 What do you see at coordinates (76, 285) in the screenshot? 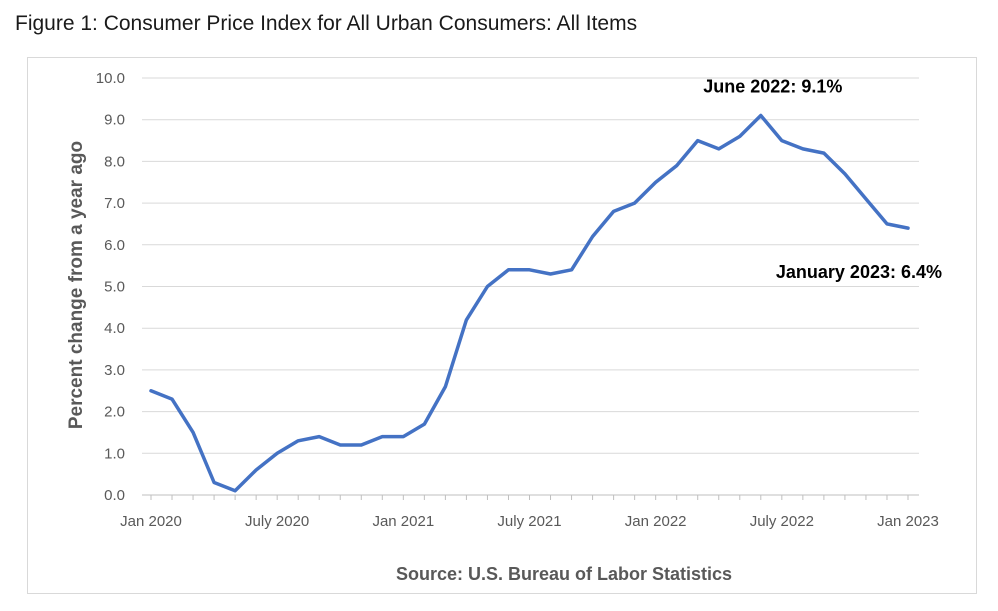
I see `y-axis-label: Percent change from a year ago` at bounding box center [76, 285].